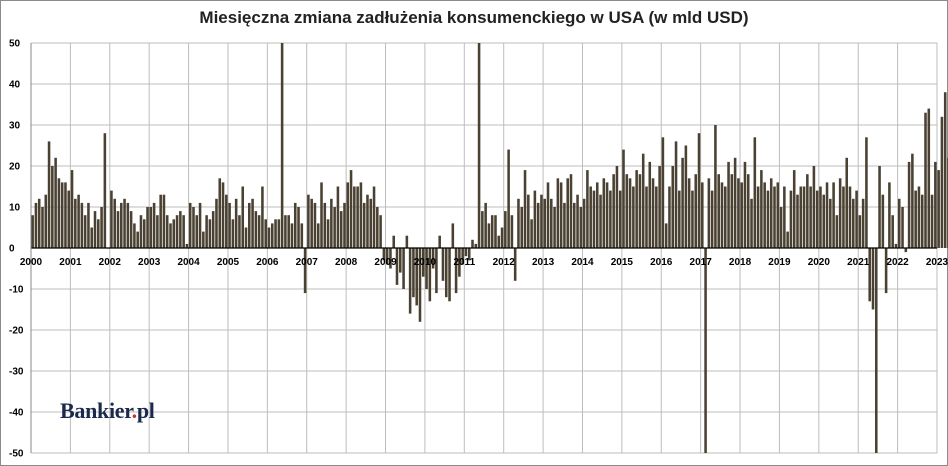  Describe the element at coordinates (15, 44) in the screenshot. I see `y-tick-label: 50` at that location.